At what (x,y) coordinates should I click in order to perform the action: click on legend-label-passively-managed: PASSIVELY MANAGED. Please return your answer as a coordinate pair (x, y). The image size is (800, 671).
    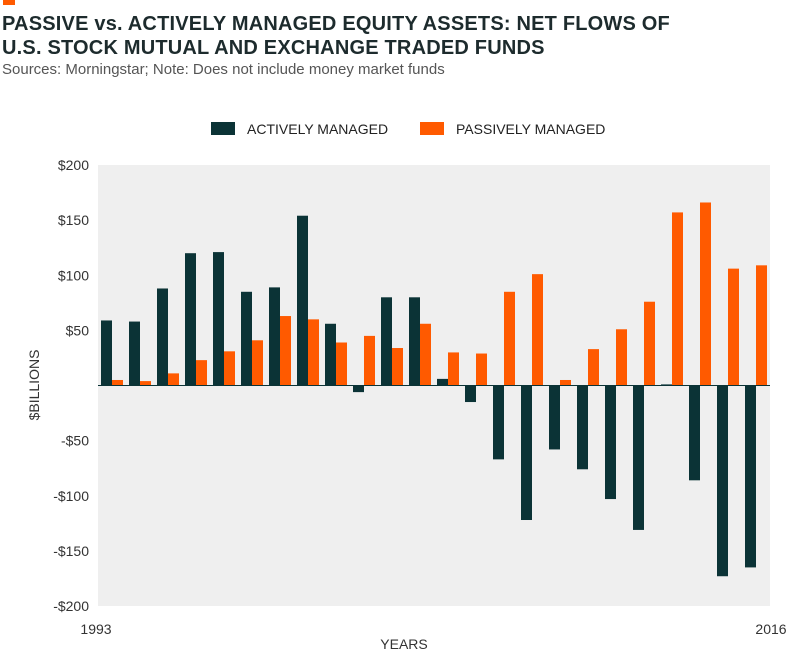
    Looking at the image, I should click on (530, 129).